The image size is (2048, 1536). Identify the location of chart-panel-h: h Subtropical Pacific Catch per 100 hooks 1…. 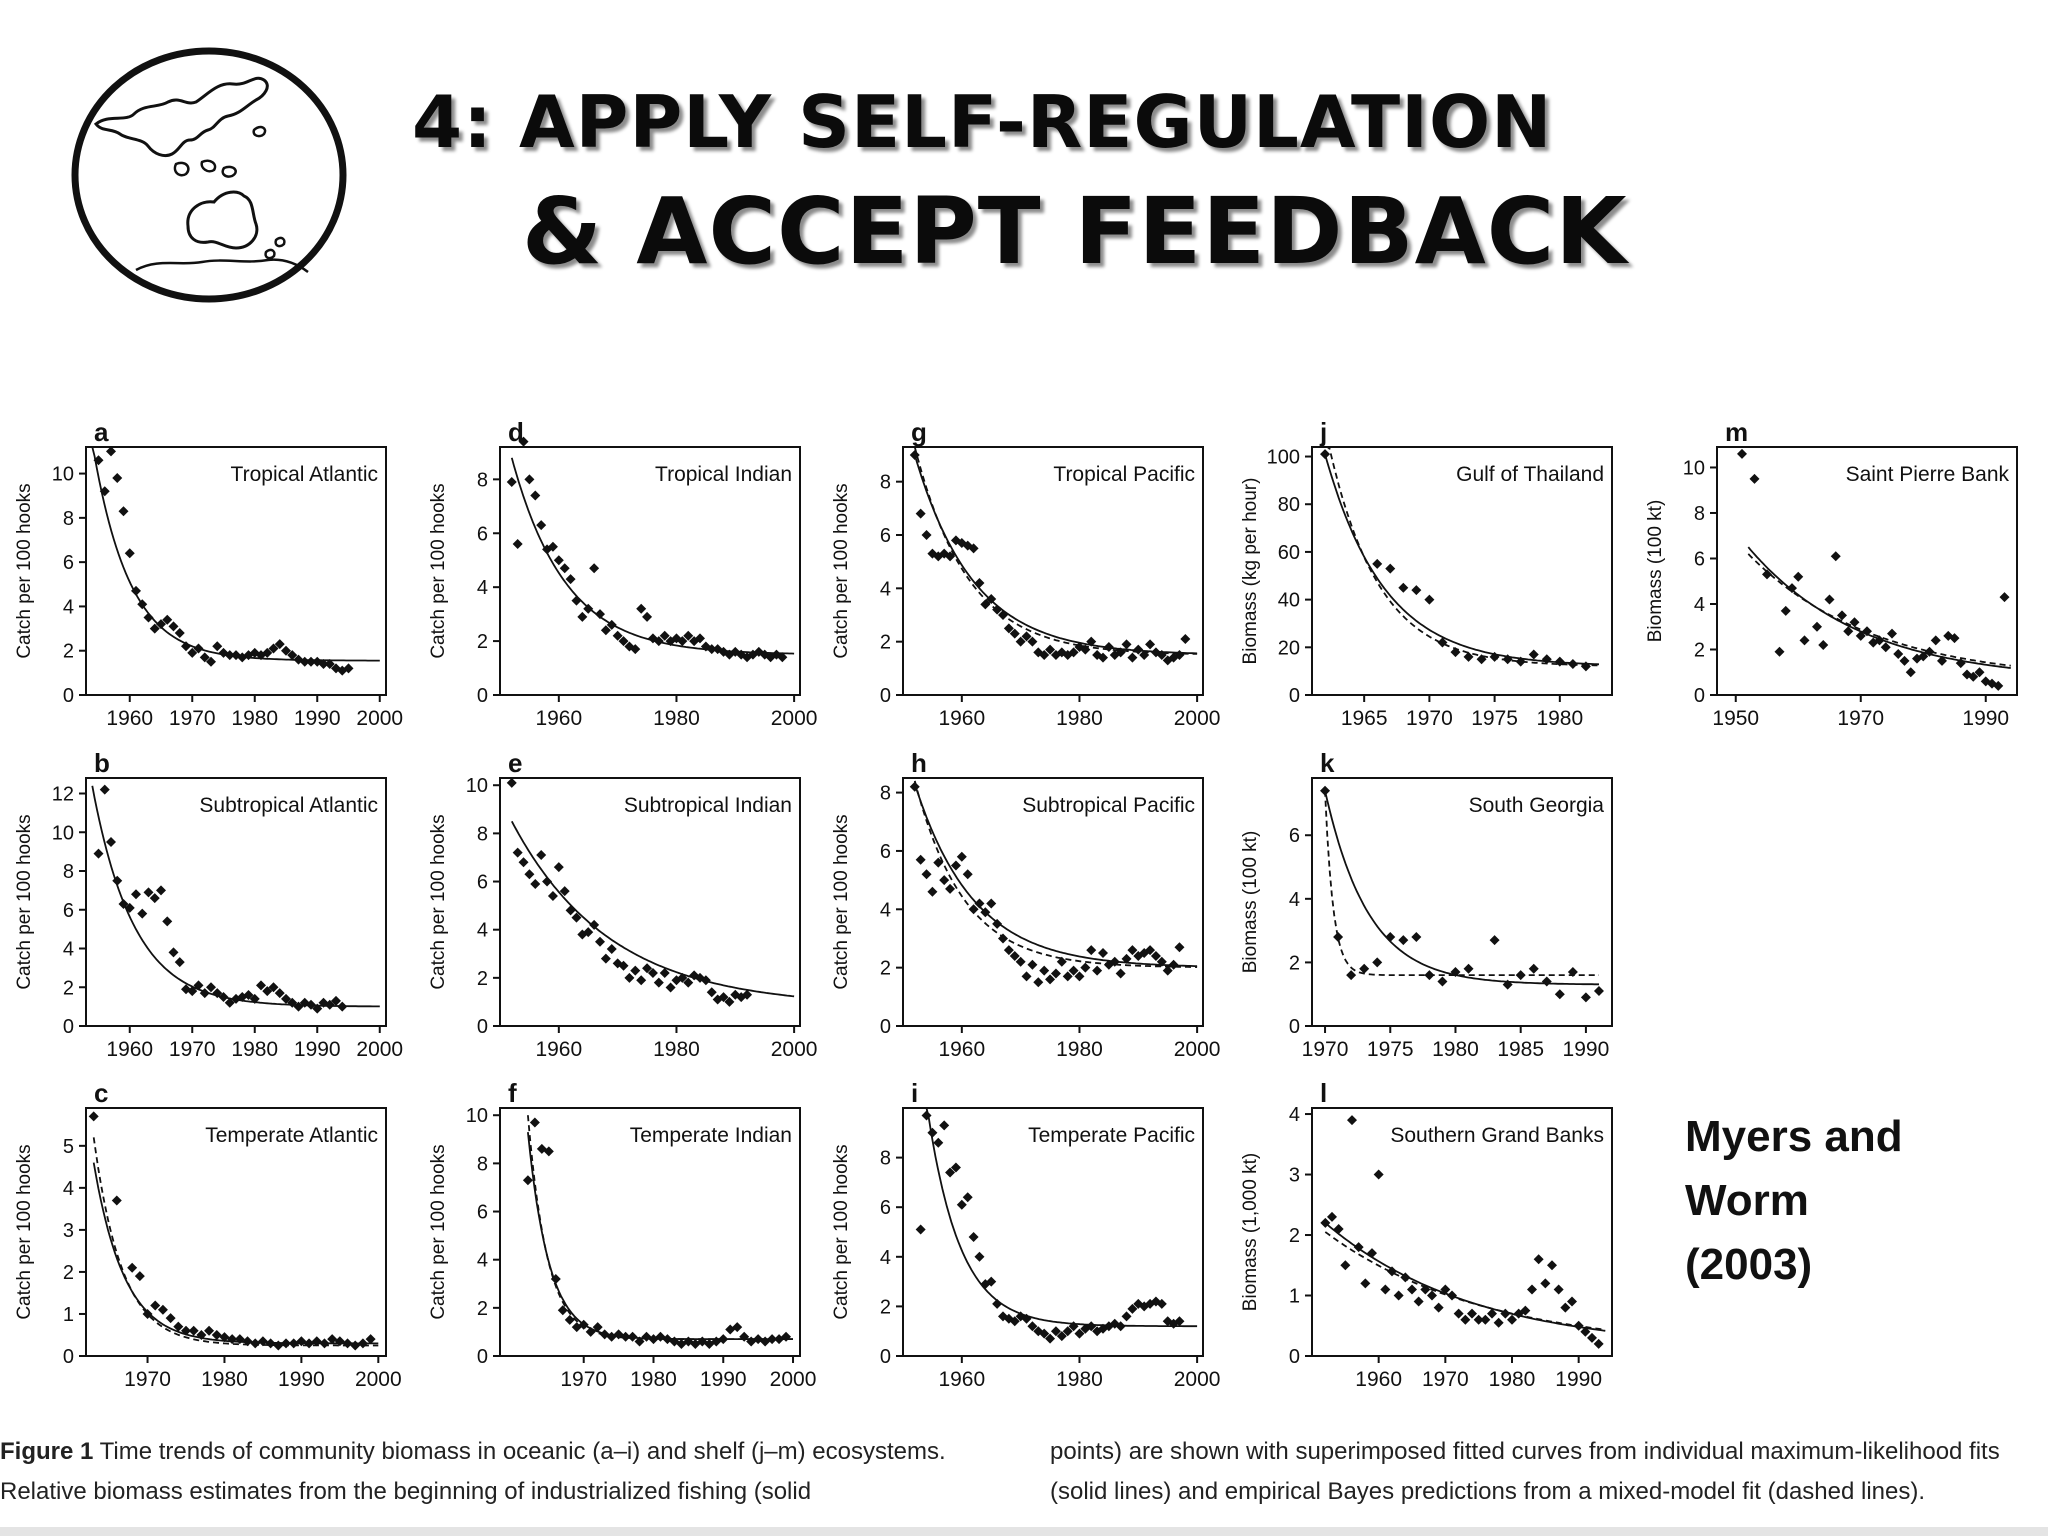
(1025, 904).